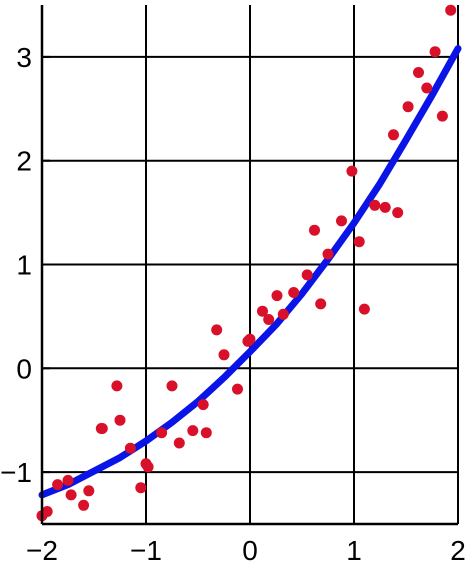  I want to click on x-tick-label: 1, so click(354, 550).